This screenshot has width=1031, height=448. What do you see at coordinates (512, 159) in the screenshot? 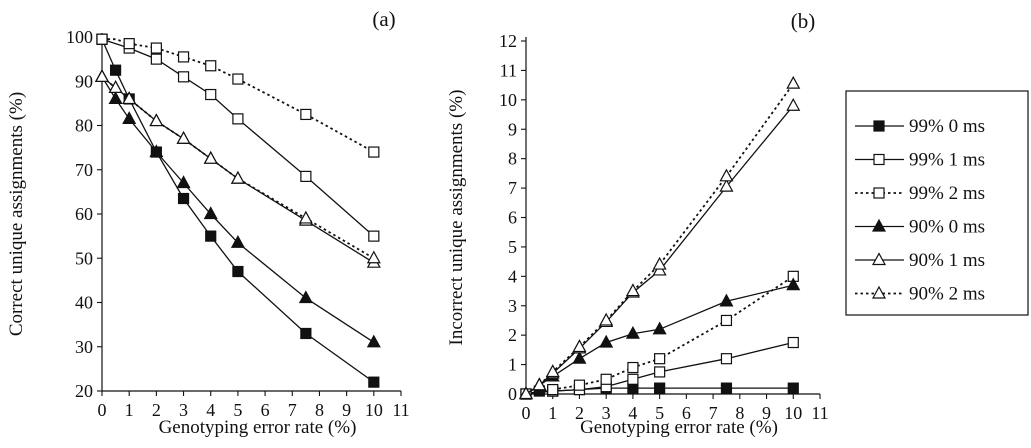
I see `y-tick-label: 8` at bounding box center [512, 159].